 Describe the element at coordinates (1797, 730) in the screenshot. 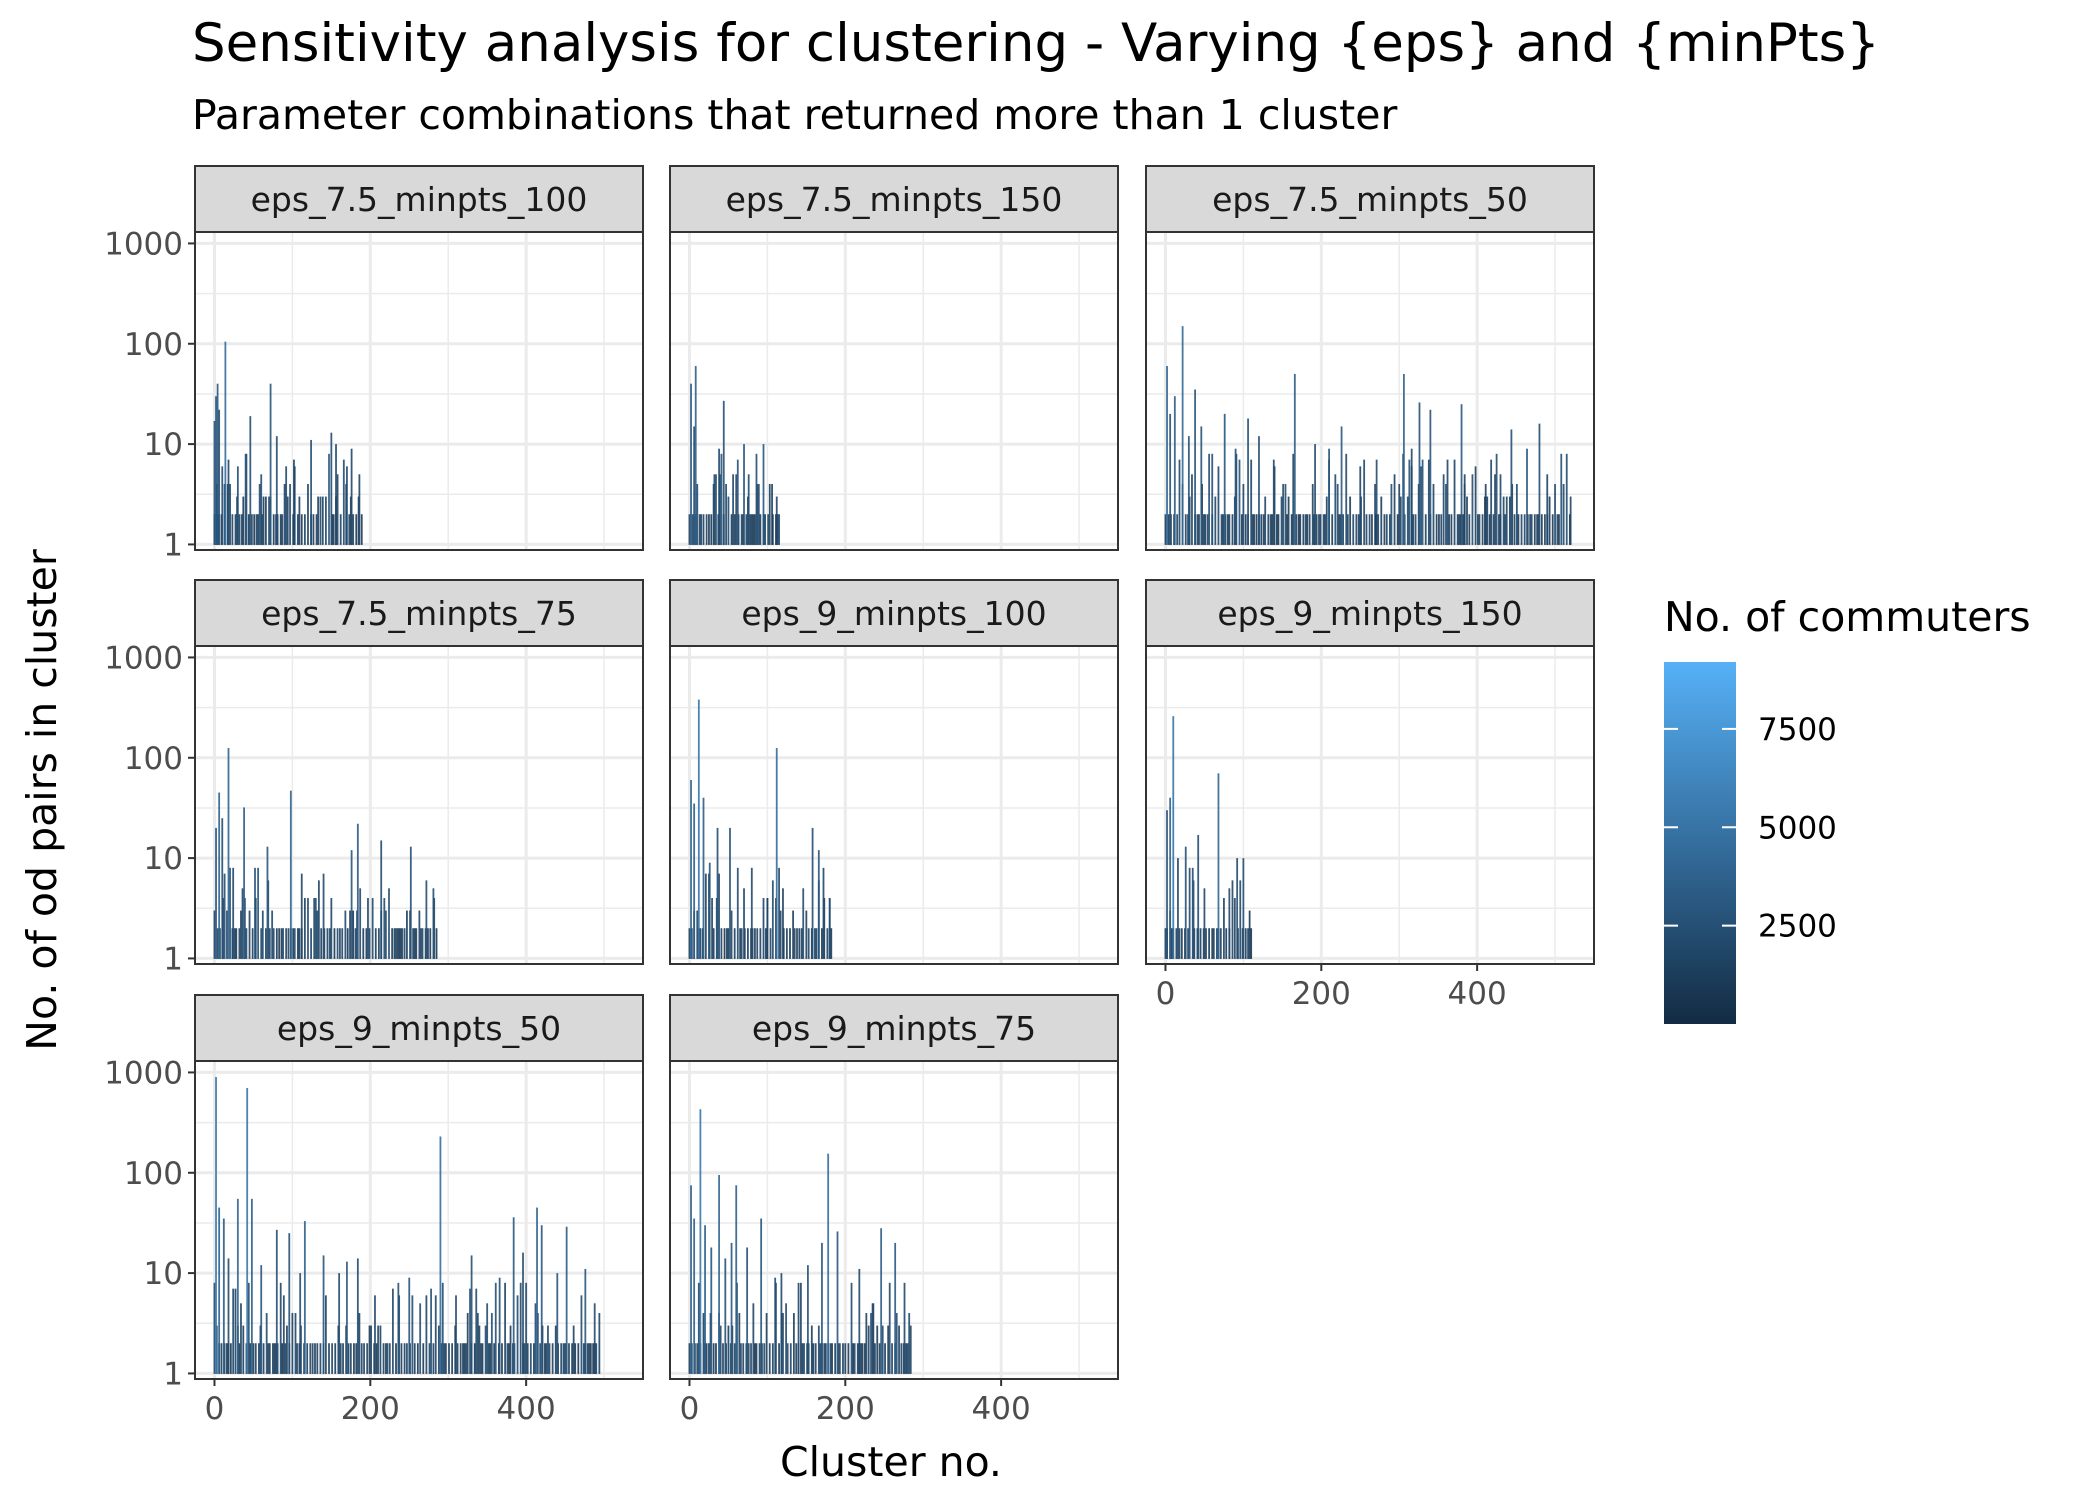

I see `colorbar-label: 7500` at that location.